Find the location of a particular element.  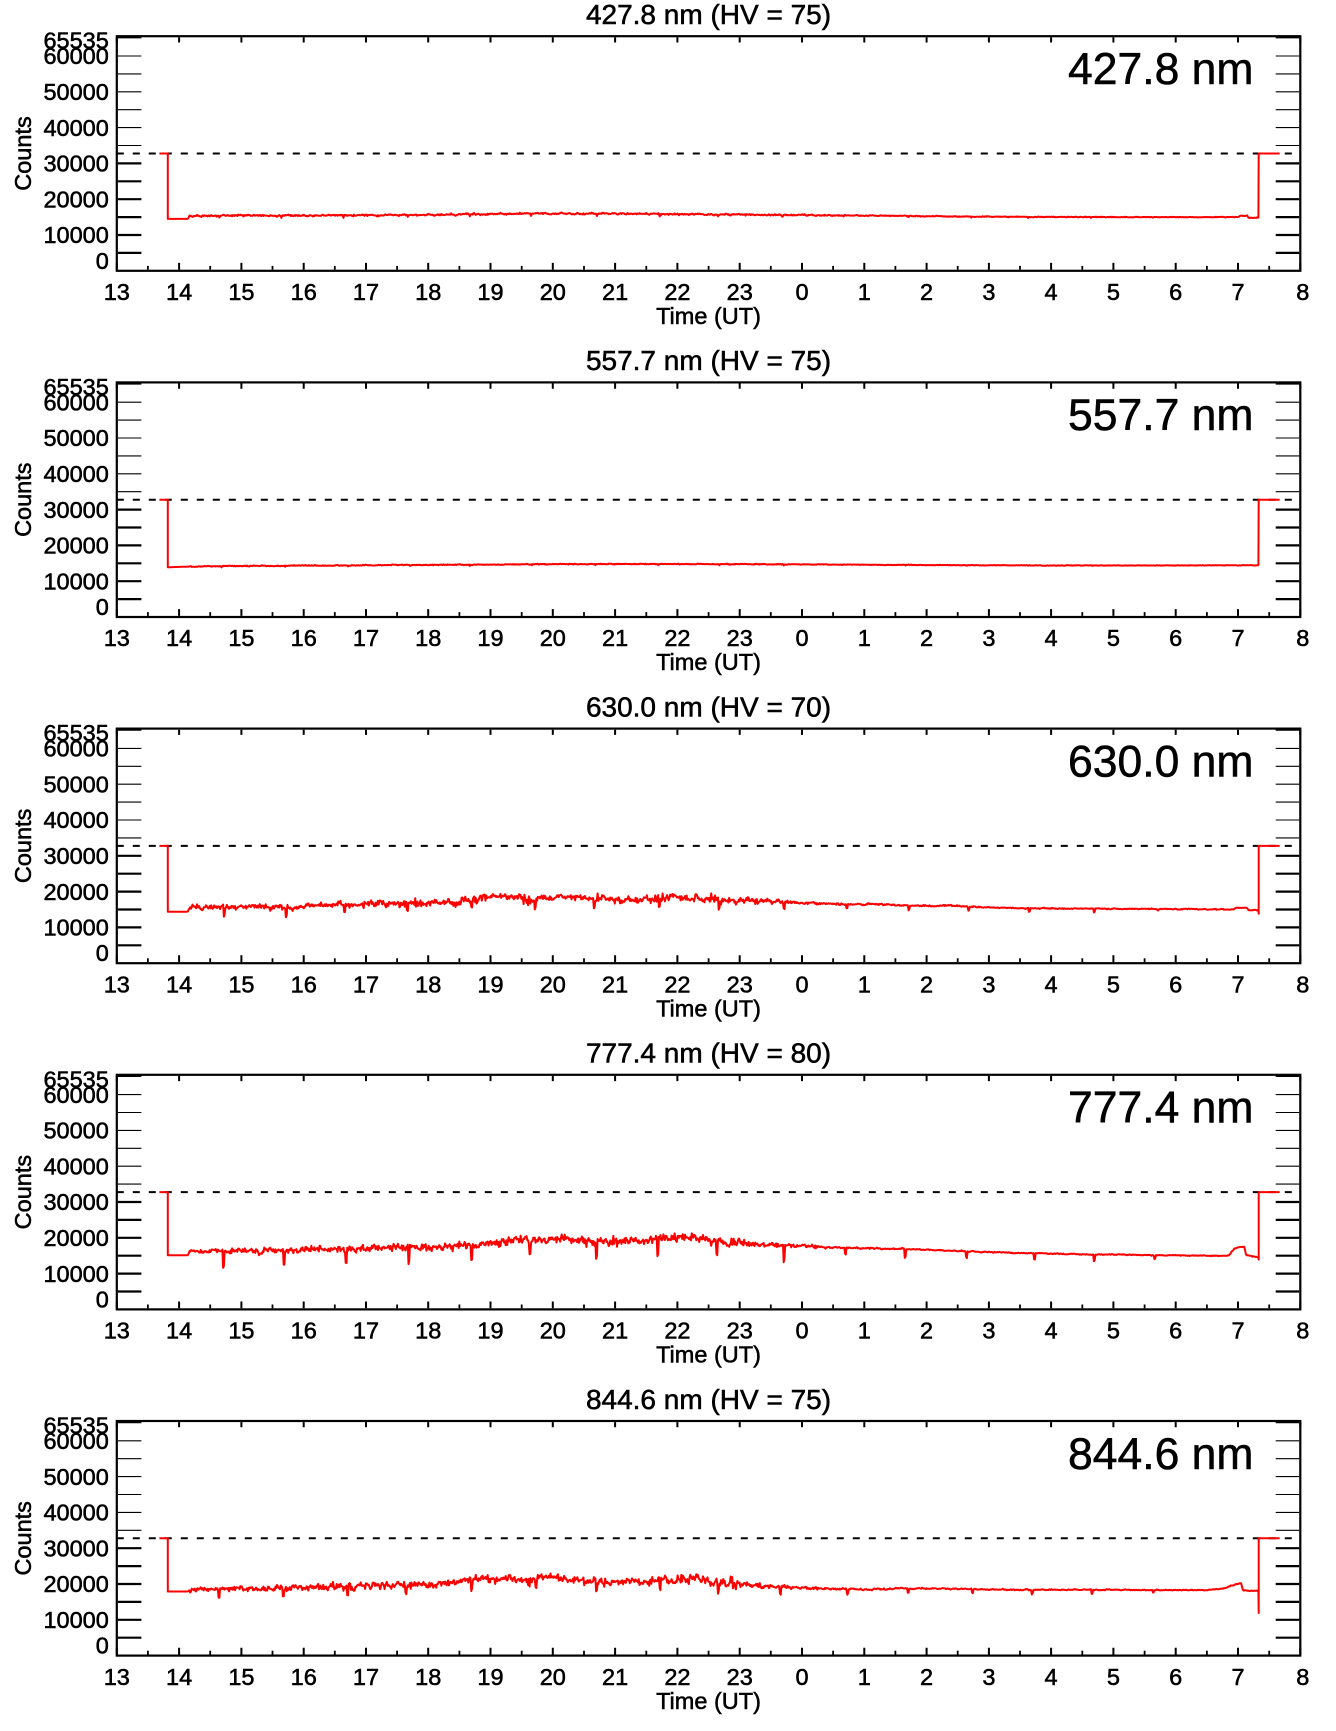

svg-text: 630.0 nm is located at coordinates (1161, 761).